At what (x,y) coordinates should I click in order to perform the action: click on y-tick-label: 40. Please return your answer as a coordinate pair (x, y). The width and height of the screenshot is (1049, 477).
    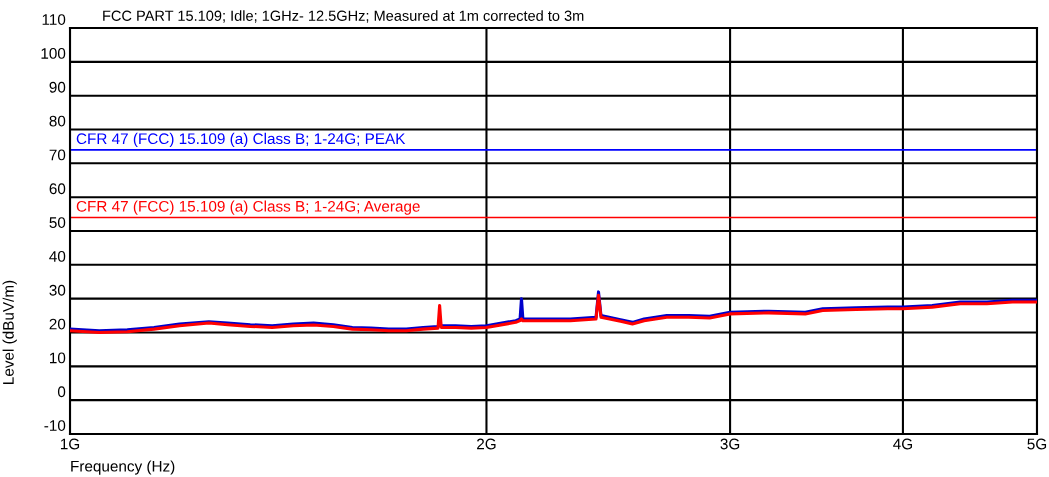
    Looking at the image, I should click on (57, 256).